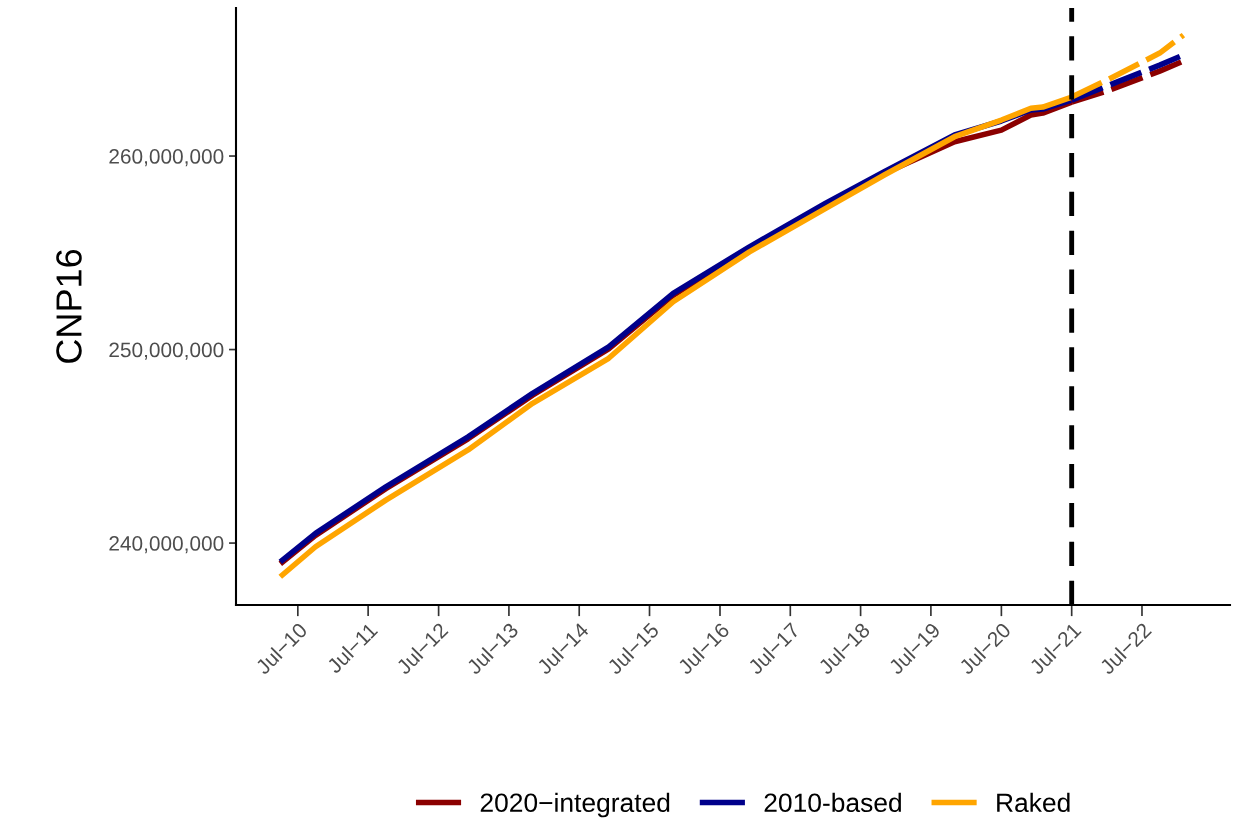 The height and width of the screenshot is (826, 1238). What do you see at coordinates (832, 802) in the screenshot?
I see `legend-label: 2010-based` at bounding box center [832, 802].